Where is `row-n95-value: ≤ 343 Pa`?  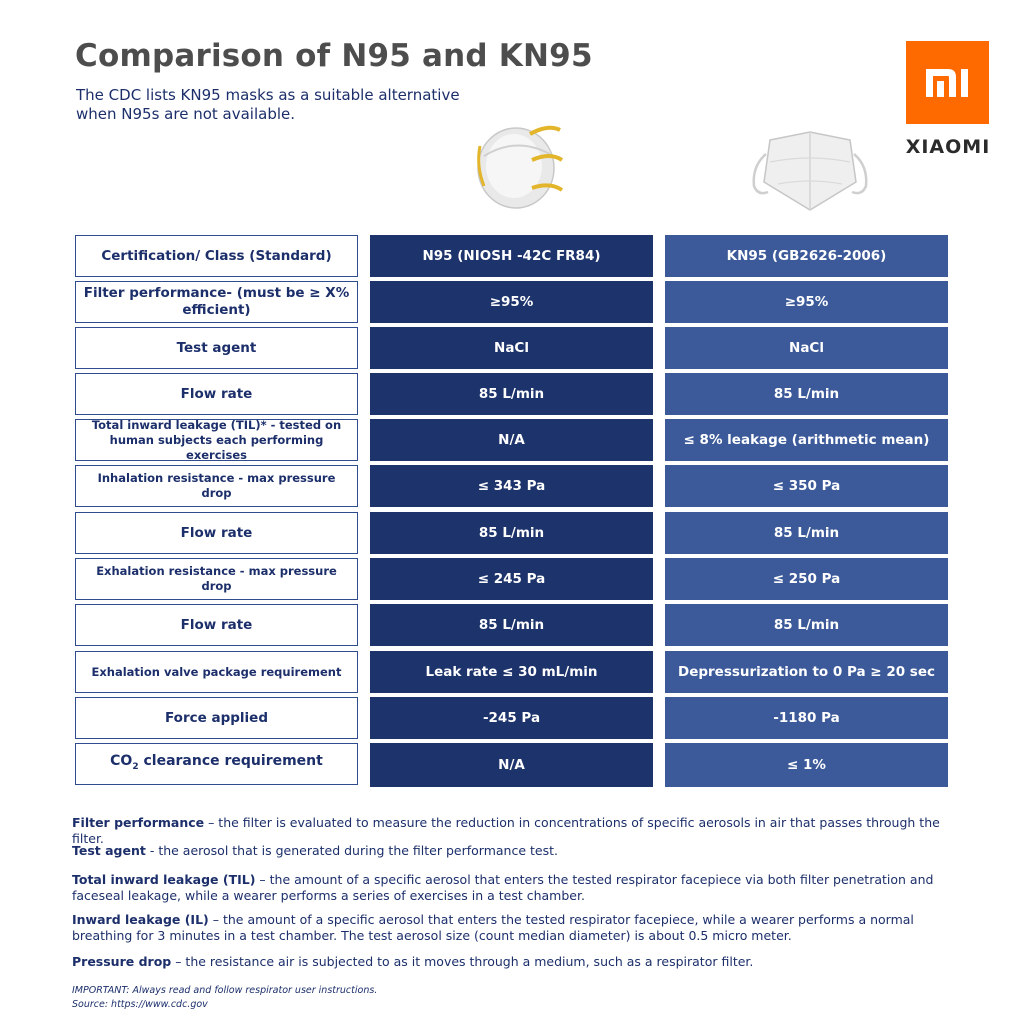 row-n95-value: ≤ 343 Pa is located at coordinates (511, 486).